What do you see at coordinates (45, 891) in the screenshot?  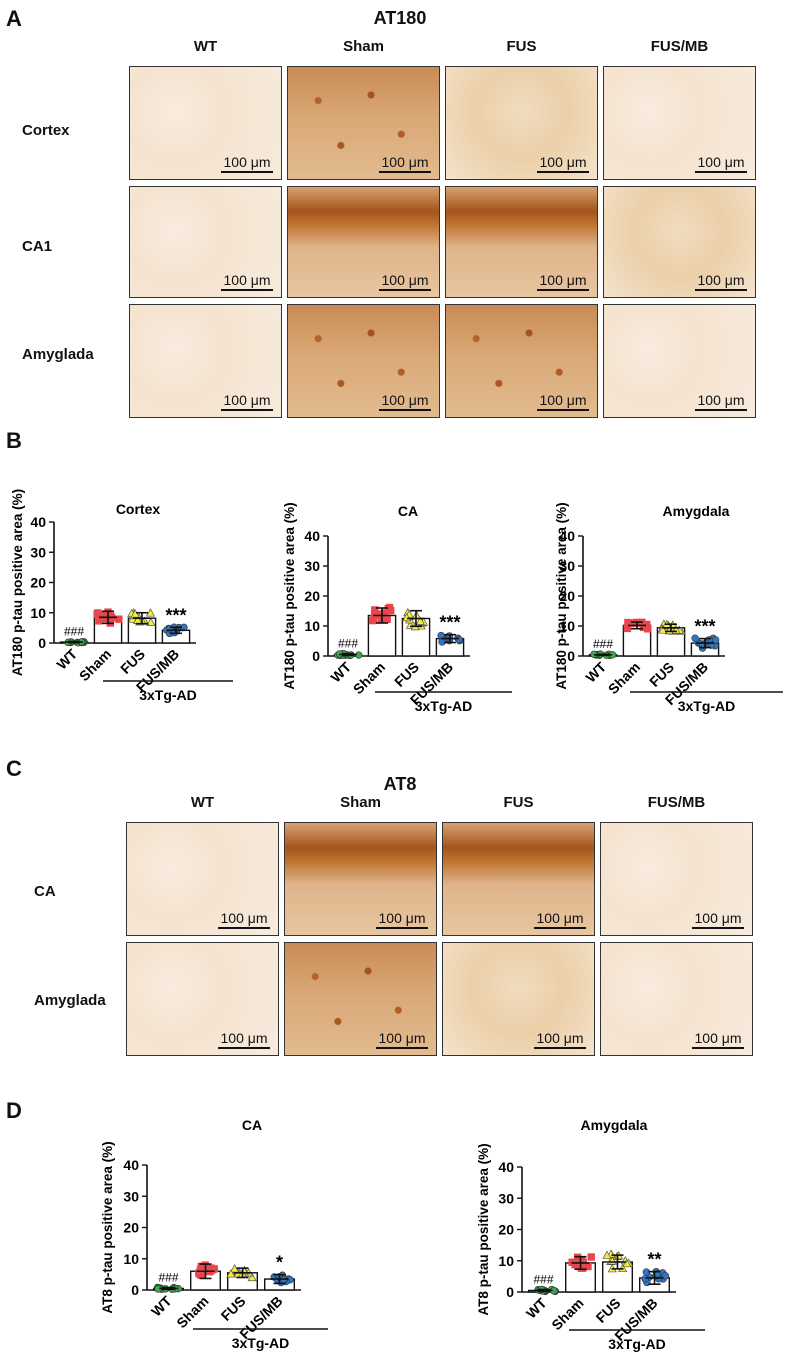 I see `at8-row-ca: CA` at bounding box center [45, 891].